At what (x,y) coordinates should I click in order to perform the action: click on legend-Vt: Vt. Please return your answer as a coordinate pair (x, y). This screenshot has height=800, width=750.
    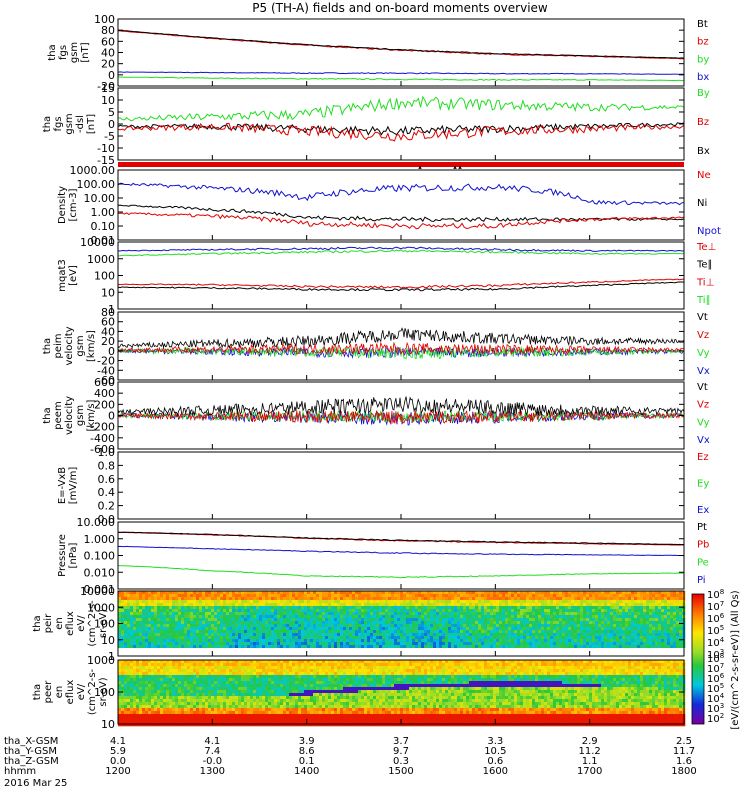
    Looking at the image, I should click on (702, 387).